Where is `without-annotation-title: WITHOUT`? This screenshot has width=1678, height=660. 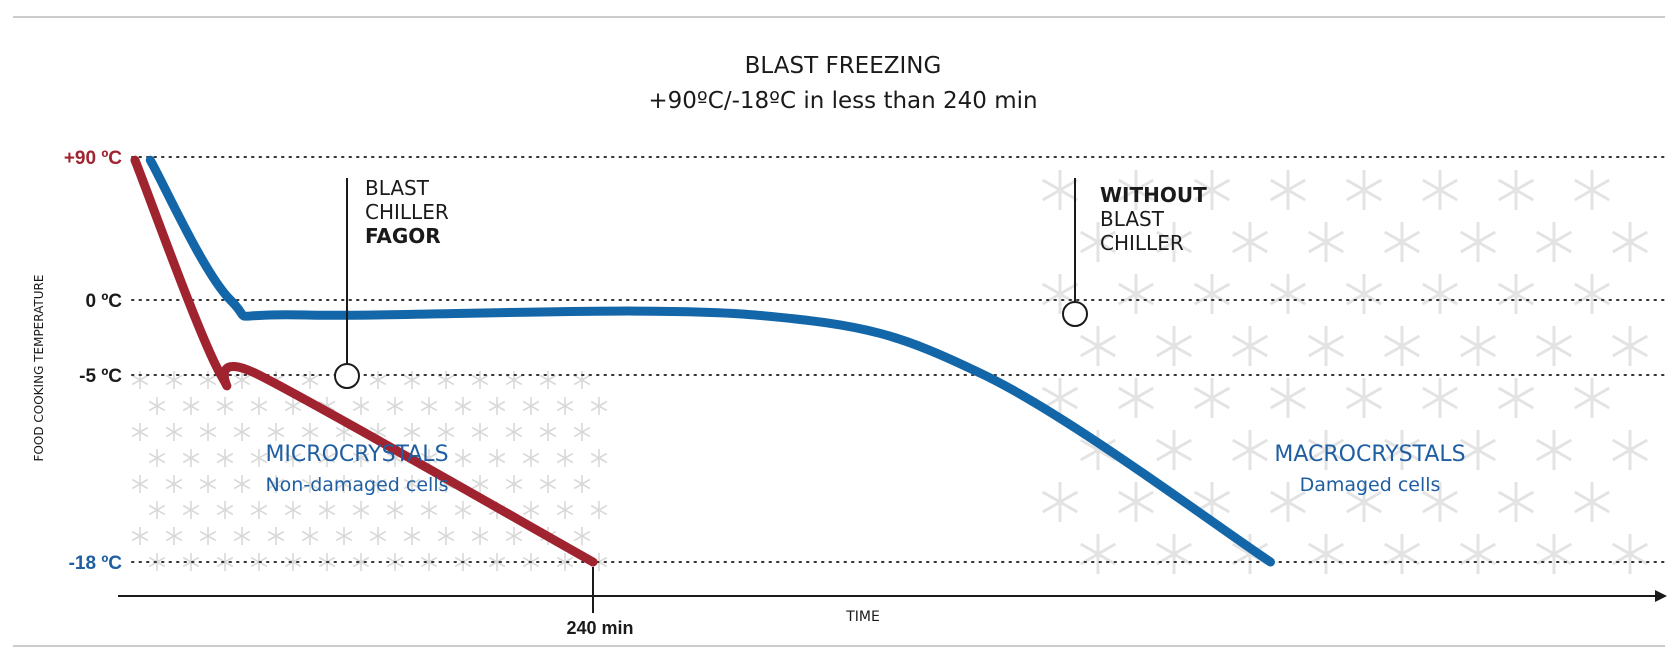 without-annotation-title: WITHOUT is located at coordinates (1153, 195).